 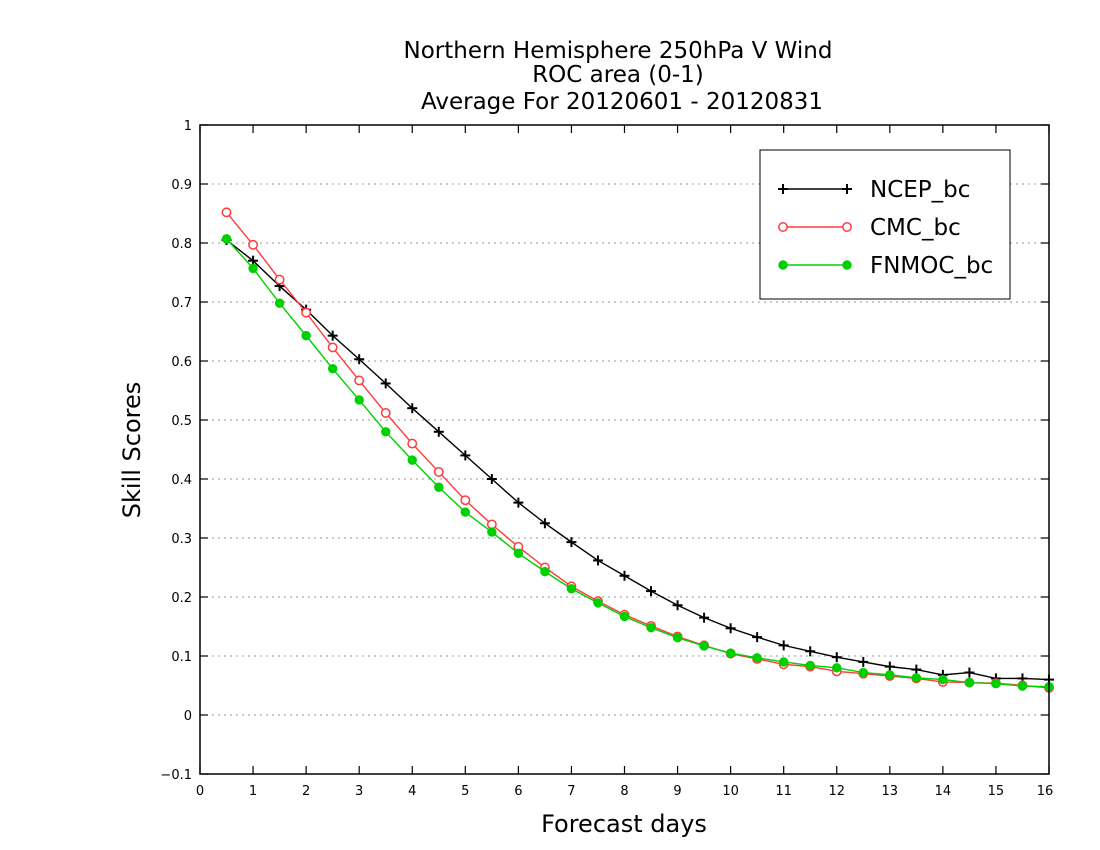 What do you see at coordinates (181, 657) in the screenshot?
I see `y-tick-label: 0.1` at bounding box center [181, 657].